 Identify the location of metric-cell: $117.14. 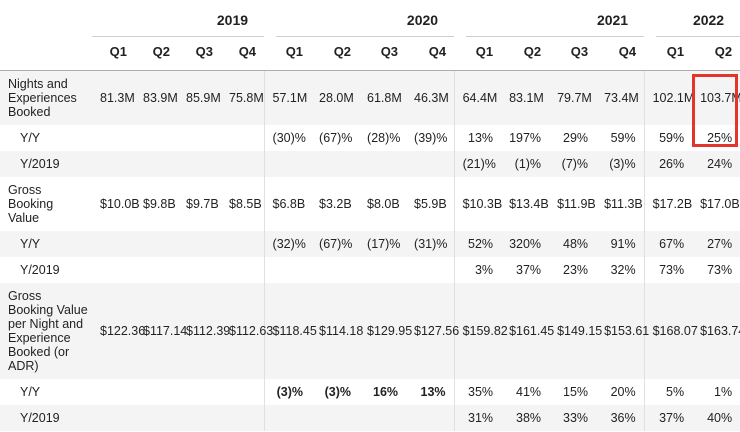
(165, 331).